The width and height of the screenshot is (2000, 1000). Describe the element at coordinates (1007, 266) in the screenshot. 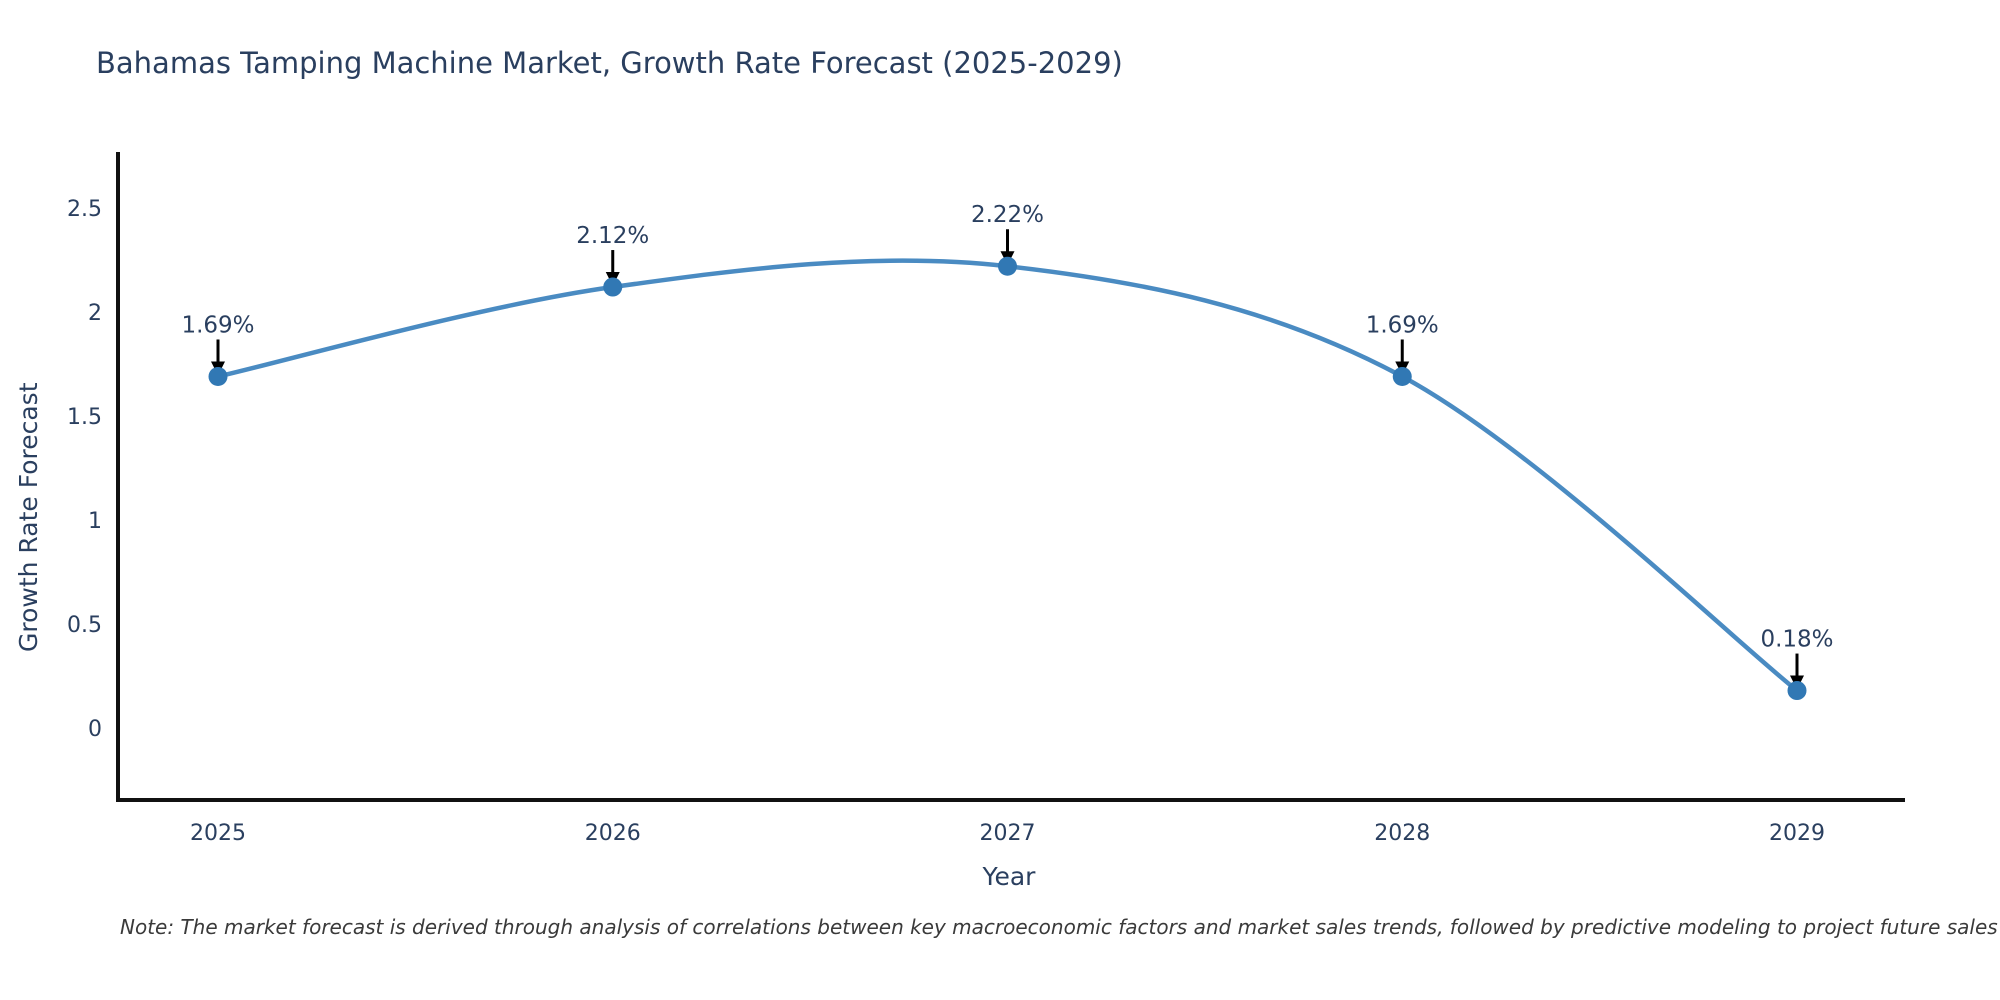

I see `data-point-2027` at that location.